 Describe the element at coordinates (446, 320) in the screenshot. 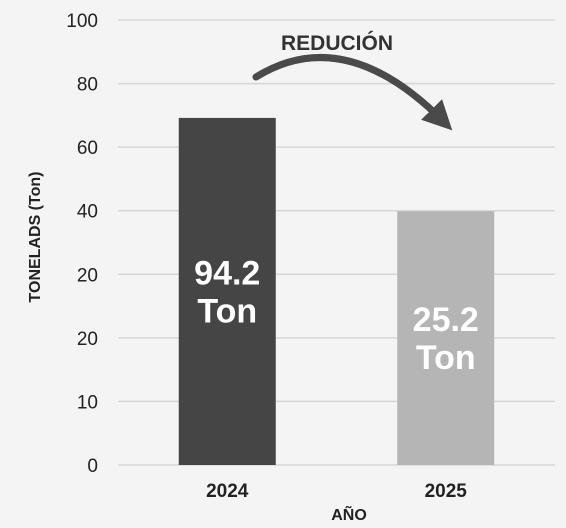

I see `bar-data-label: 25.2` at that location.